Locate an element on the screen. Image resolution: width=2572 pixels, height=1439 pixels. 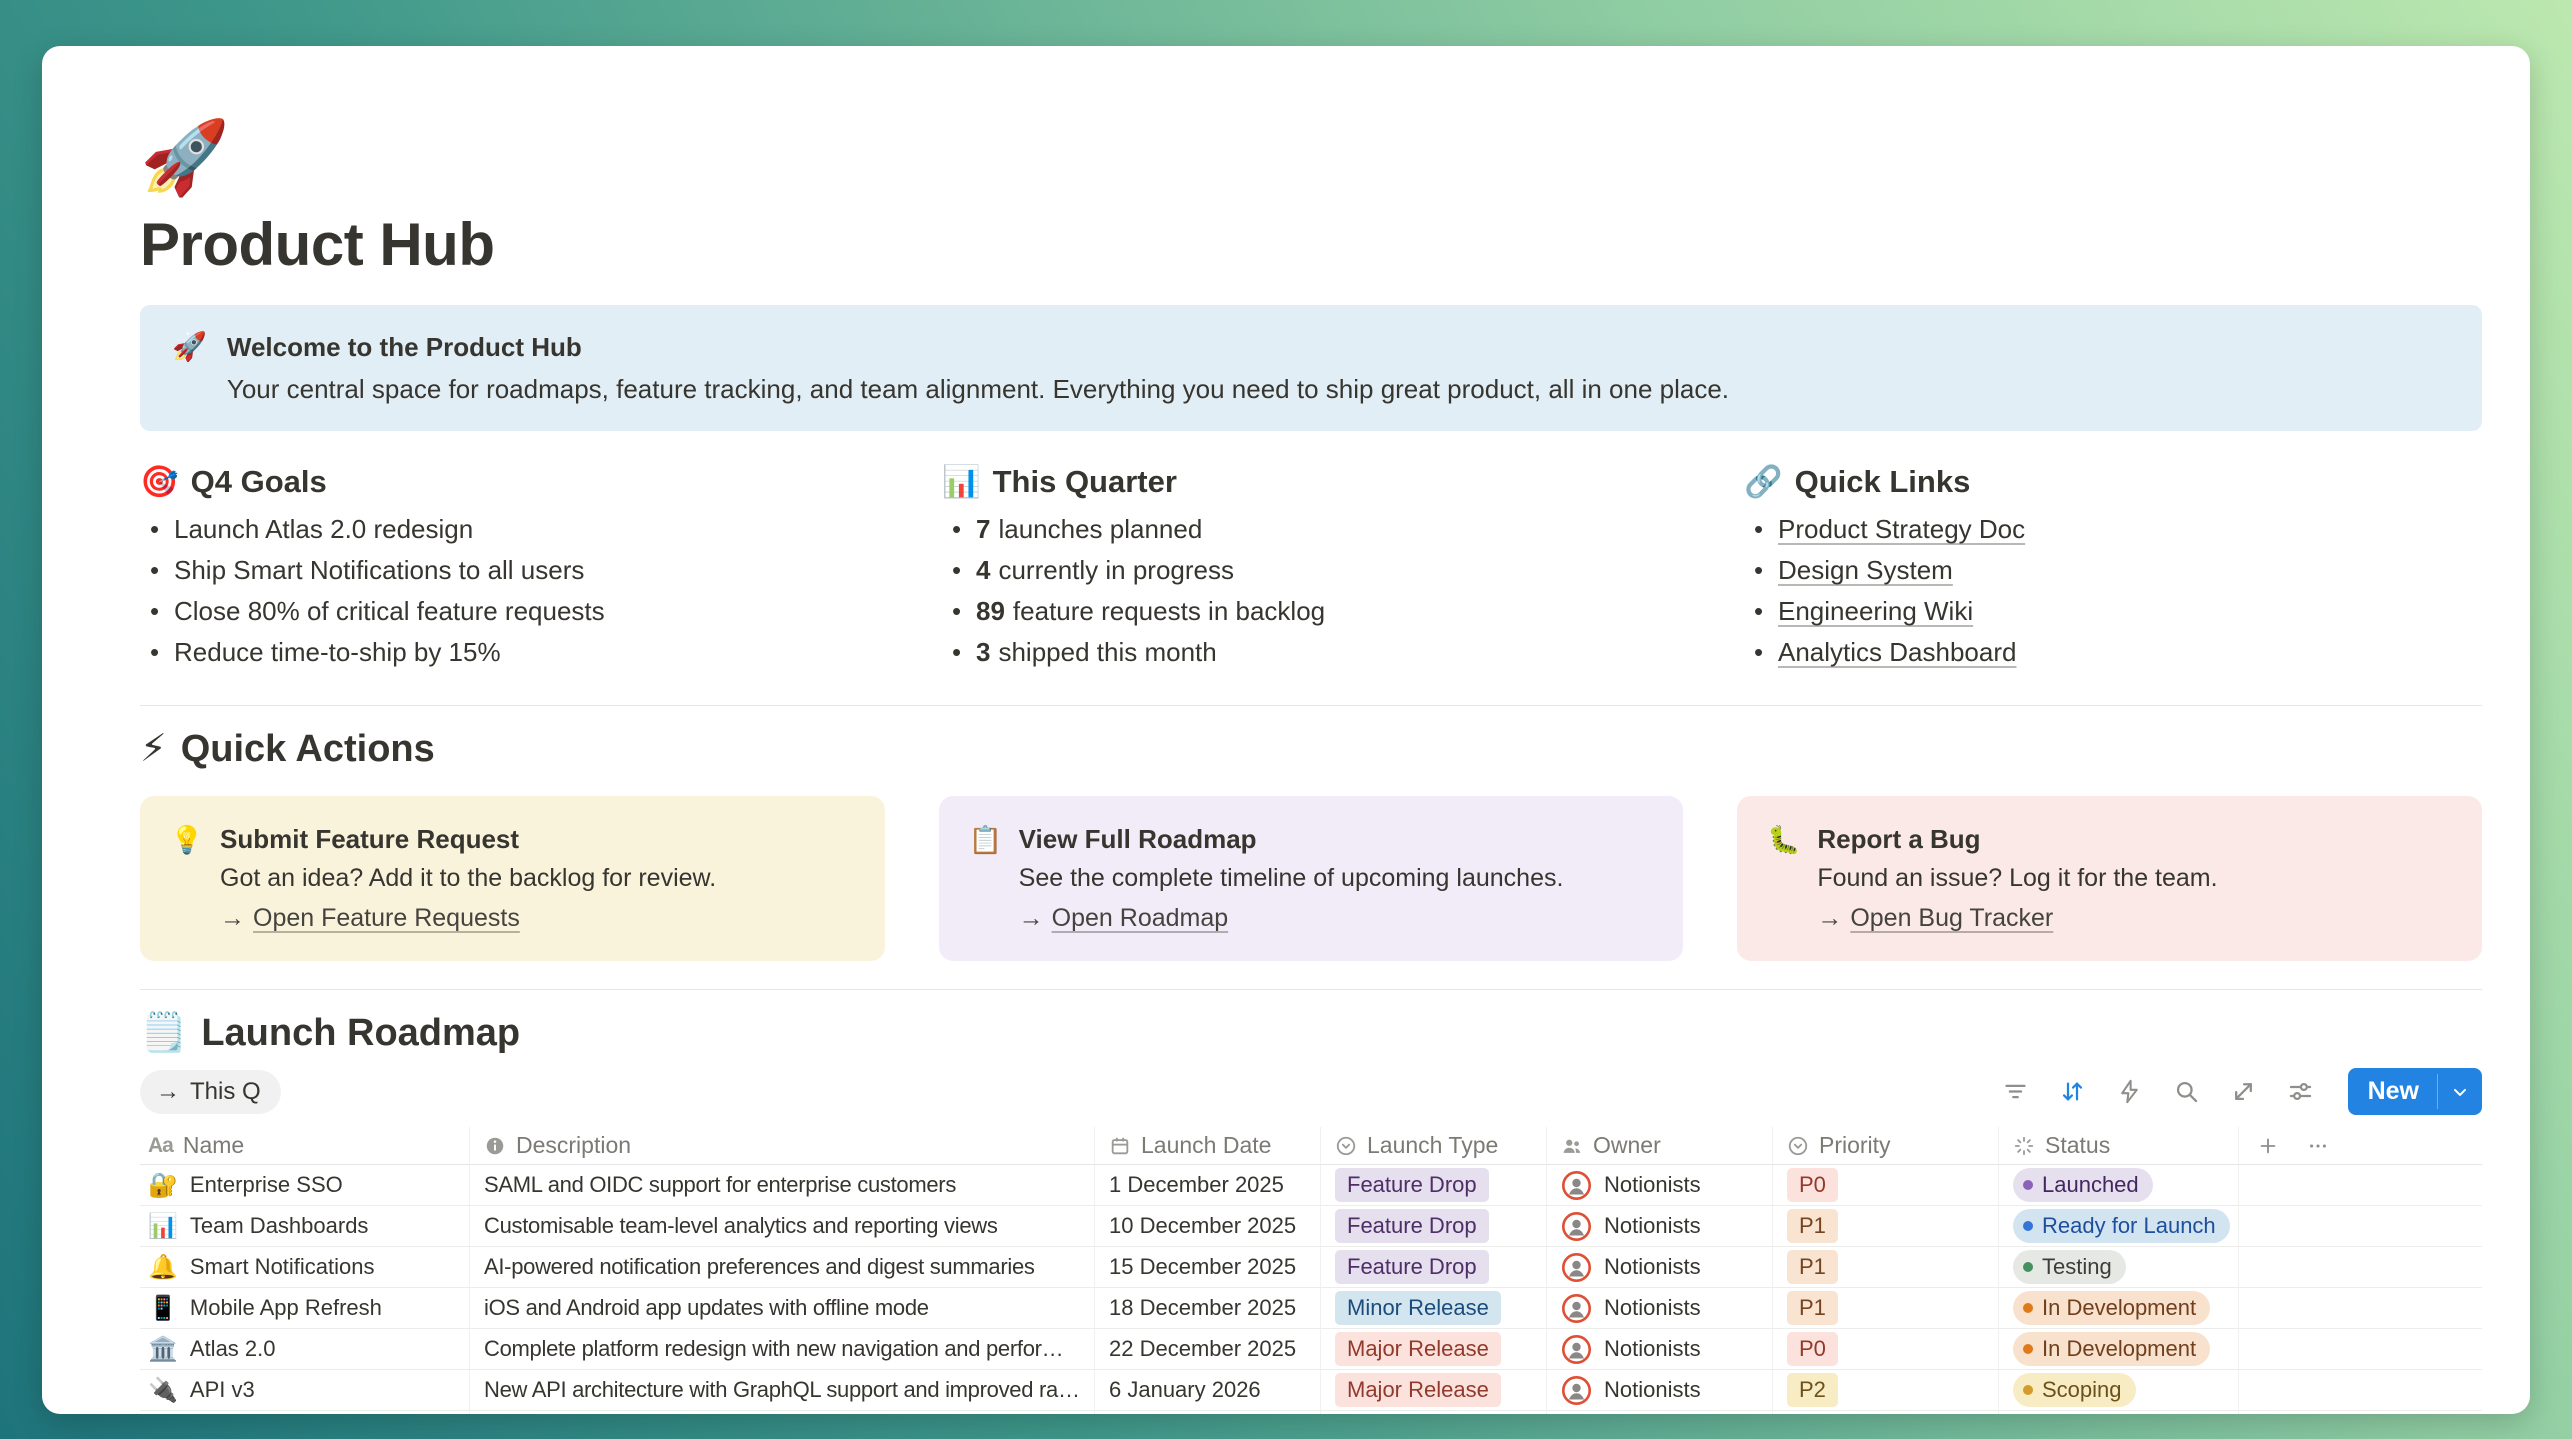
status-pill: Testing is located at coordinates (2069, 1267).